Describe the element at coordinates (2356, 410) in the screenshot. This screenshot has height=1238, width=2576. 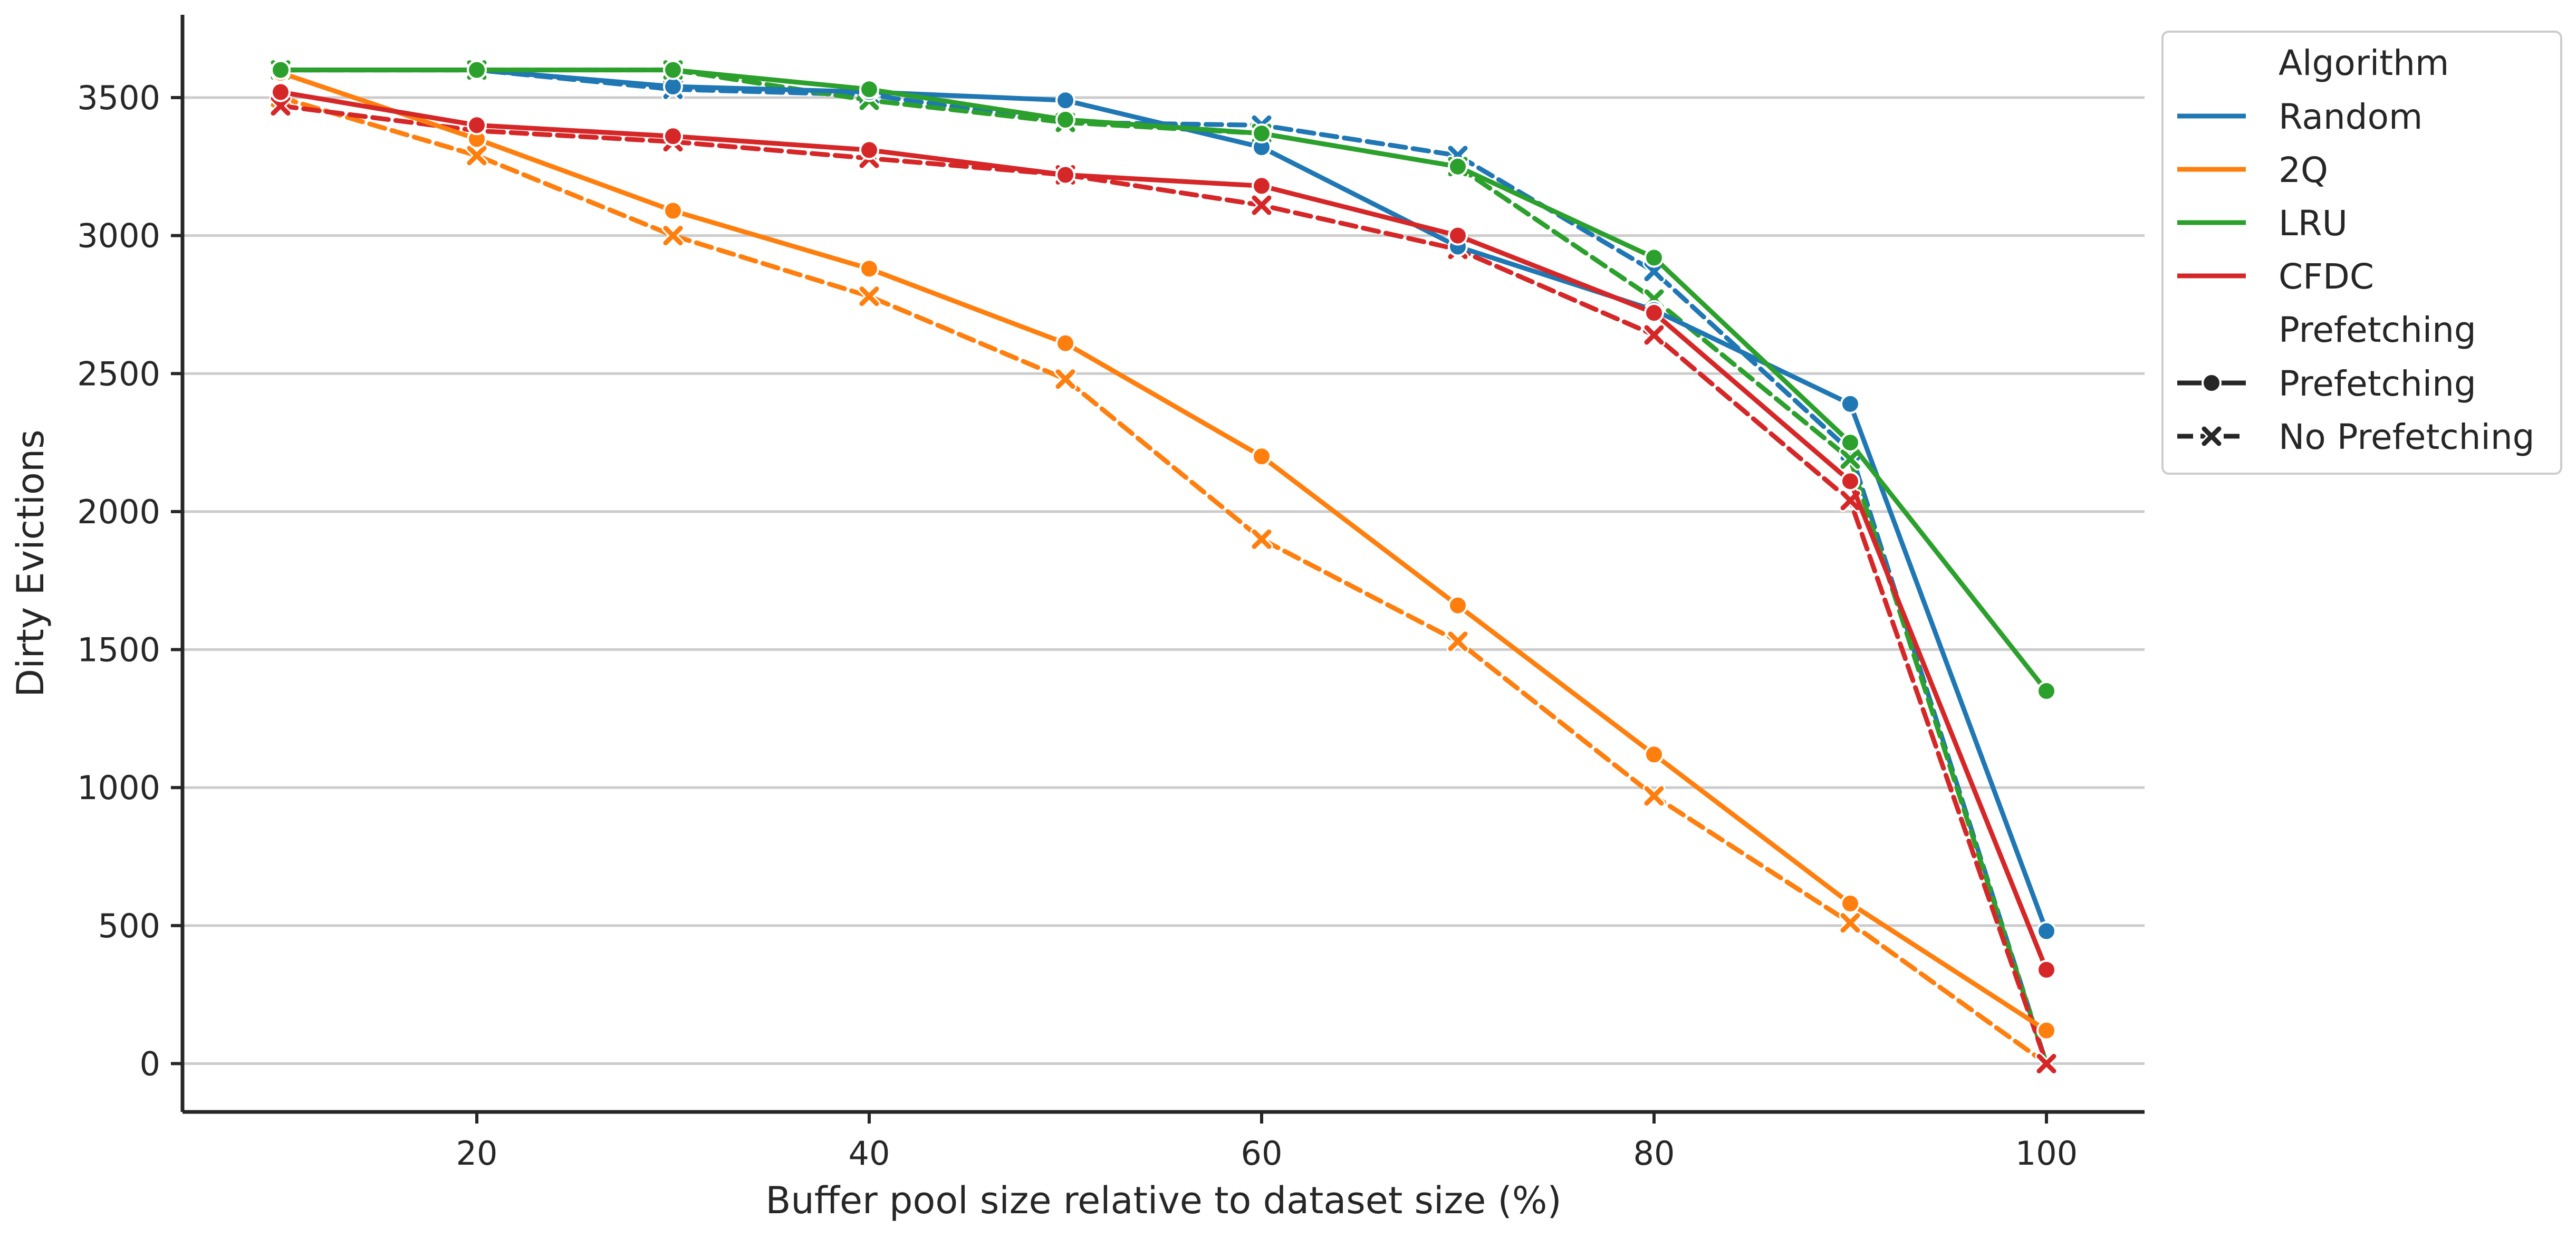
I see `legend-style-entries: Prefetching No Prefetching` at that location.